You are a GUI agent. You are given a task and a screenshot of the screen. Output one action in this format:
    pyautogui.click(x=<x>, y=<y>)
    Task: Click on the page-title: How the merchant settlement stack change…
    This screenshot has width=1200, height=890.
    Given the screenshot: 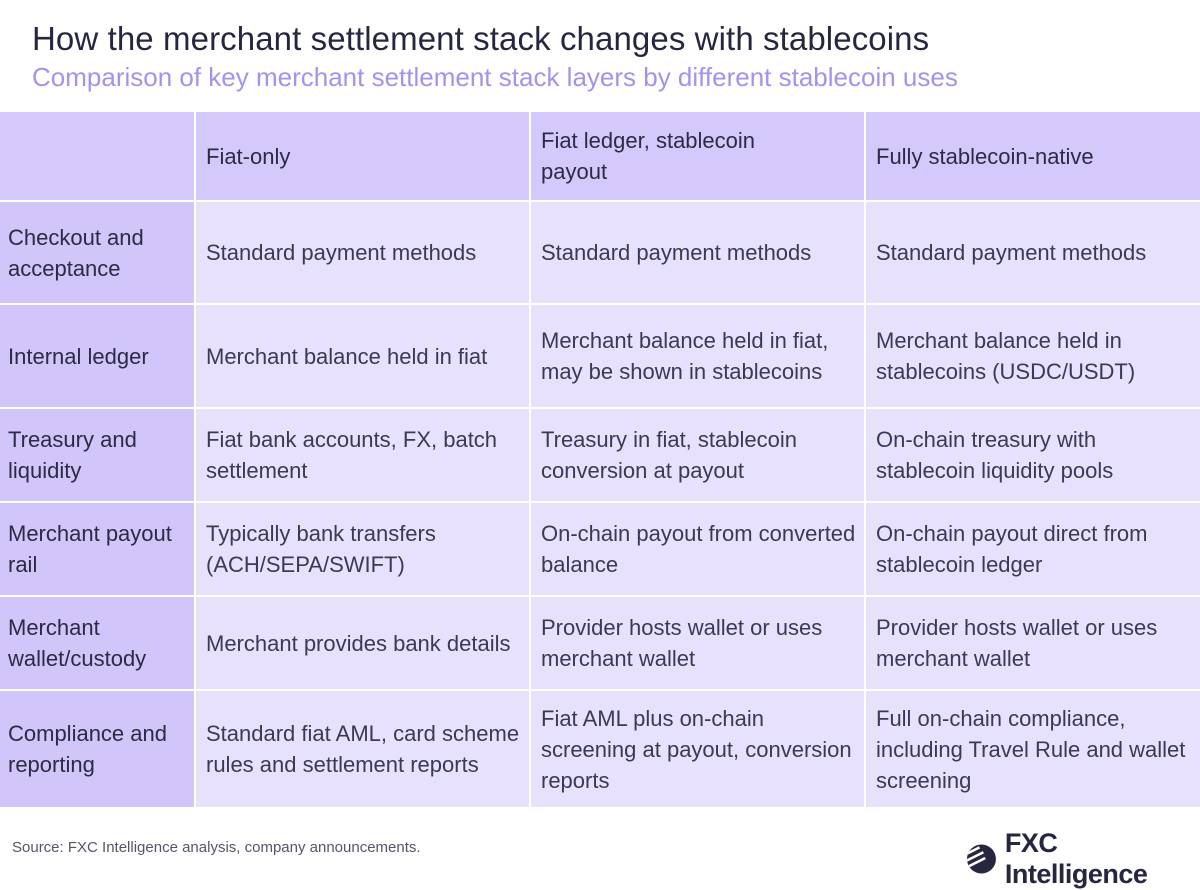 What is the action you would take?
    pyautogui.click(x=481, y=38)
    